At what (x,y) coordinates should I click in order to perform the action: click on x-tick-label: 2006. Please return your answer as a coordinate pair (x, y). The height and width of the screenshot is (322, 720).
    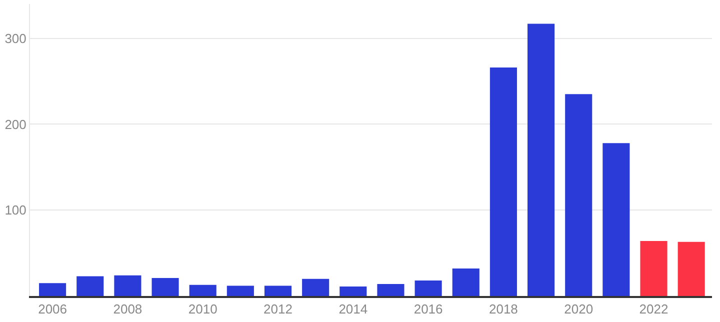
    Looking at the image, I should click on (53, 309).